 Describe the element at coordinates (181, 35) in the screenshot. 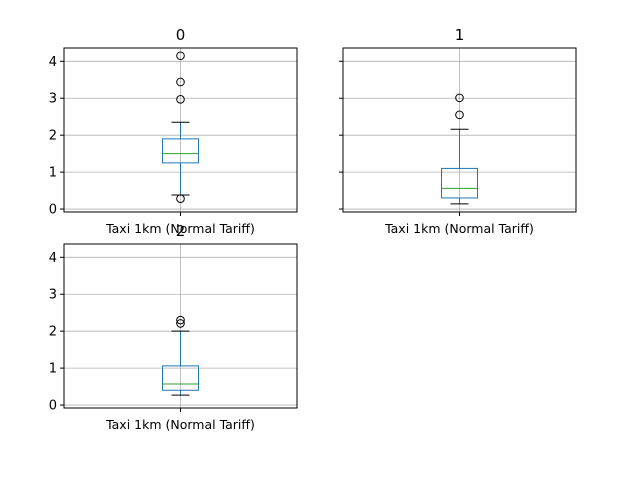

I see `subplot-title: 0` at that location.